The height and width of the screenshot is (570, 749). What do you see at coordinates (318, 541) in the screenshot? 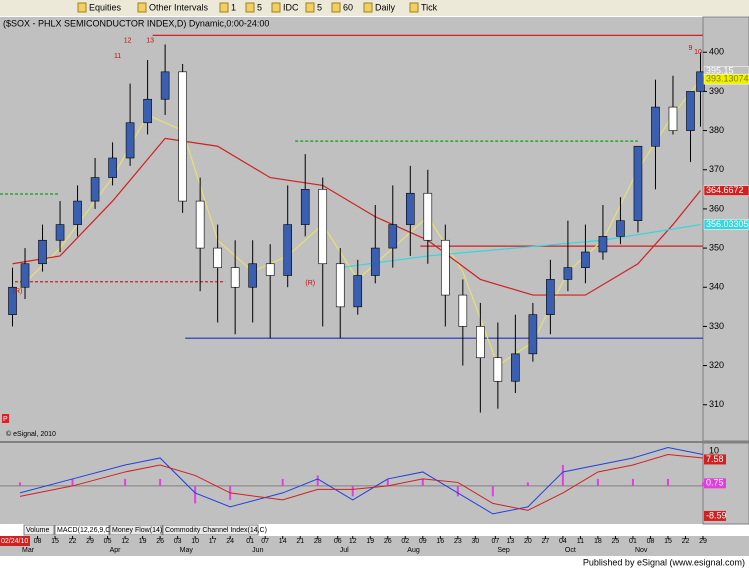
I see `x-tick-label: 28` at bounding box center [318, 541].